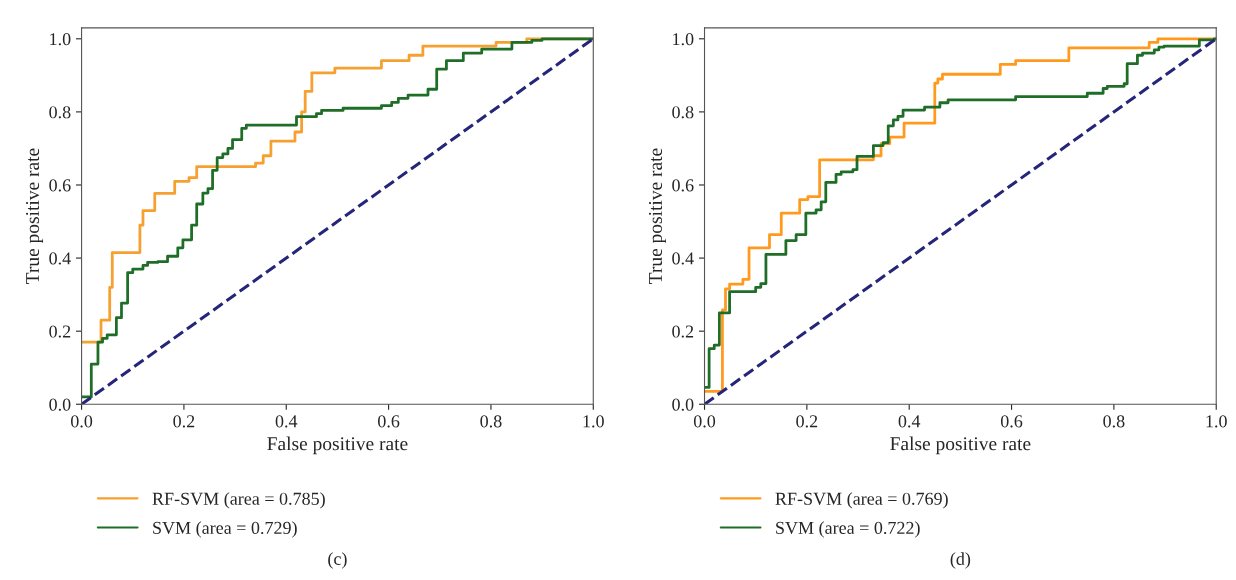  I want to click on legend-label: SVM (area = 0.729), so click(225, 529).